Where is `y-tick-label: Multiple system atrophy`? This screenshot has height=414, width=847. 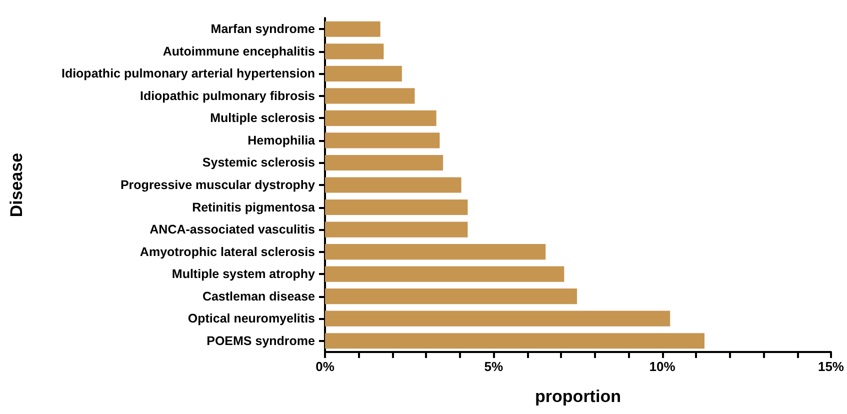 y-tick-label: Multiple system atrophy is located at coordinates (244, 274).